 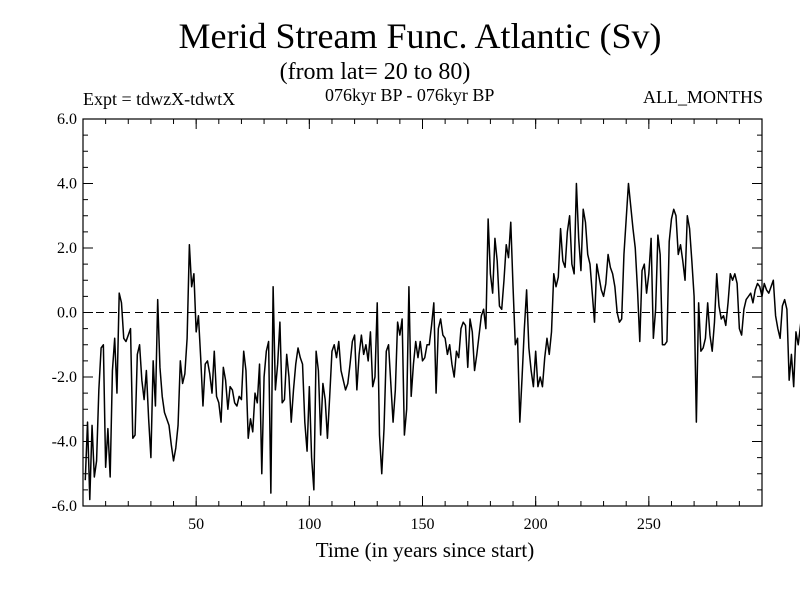 I want to click on chart-subtitle: (from lat= 20 to 80), so click(x=375, y=72).